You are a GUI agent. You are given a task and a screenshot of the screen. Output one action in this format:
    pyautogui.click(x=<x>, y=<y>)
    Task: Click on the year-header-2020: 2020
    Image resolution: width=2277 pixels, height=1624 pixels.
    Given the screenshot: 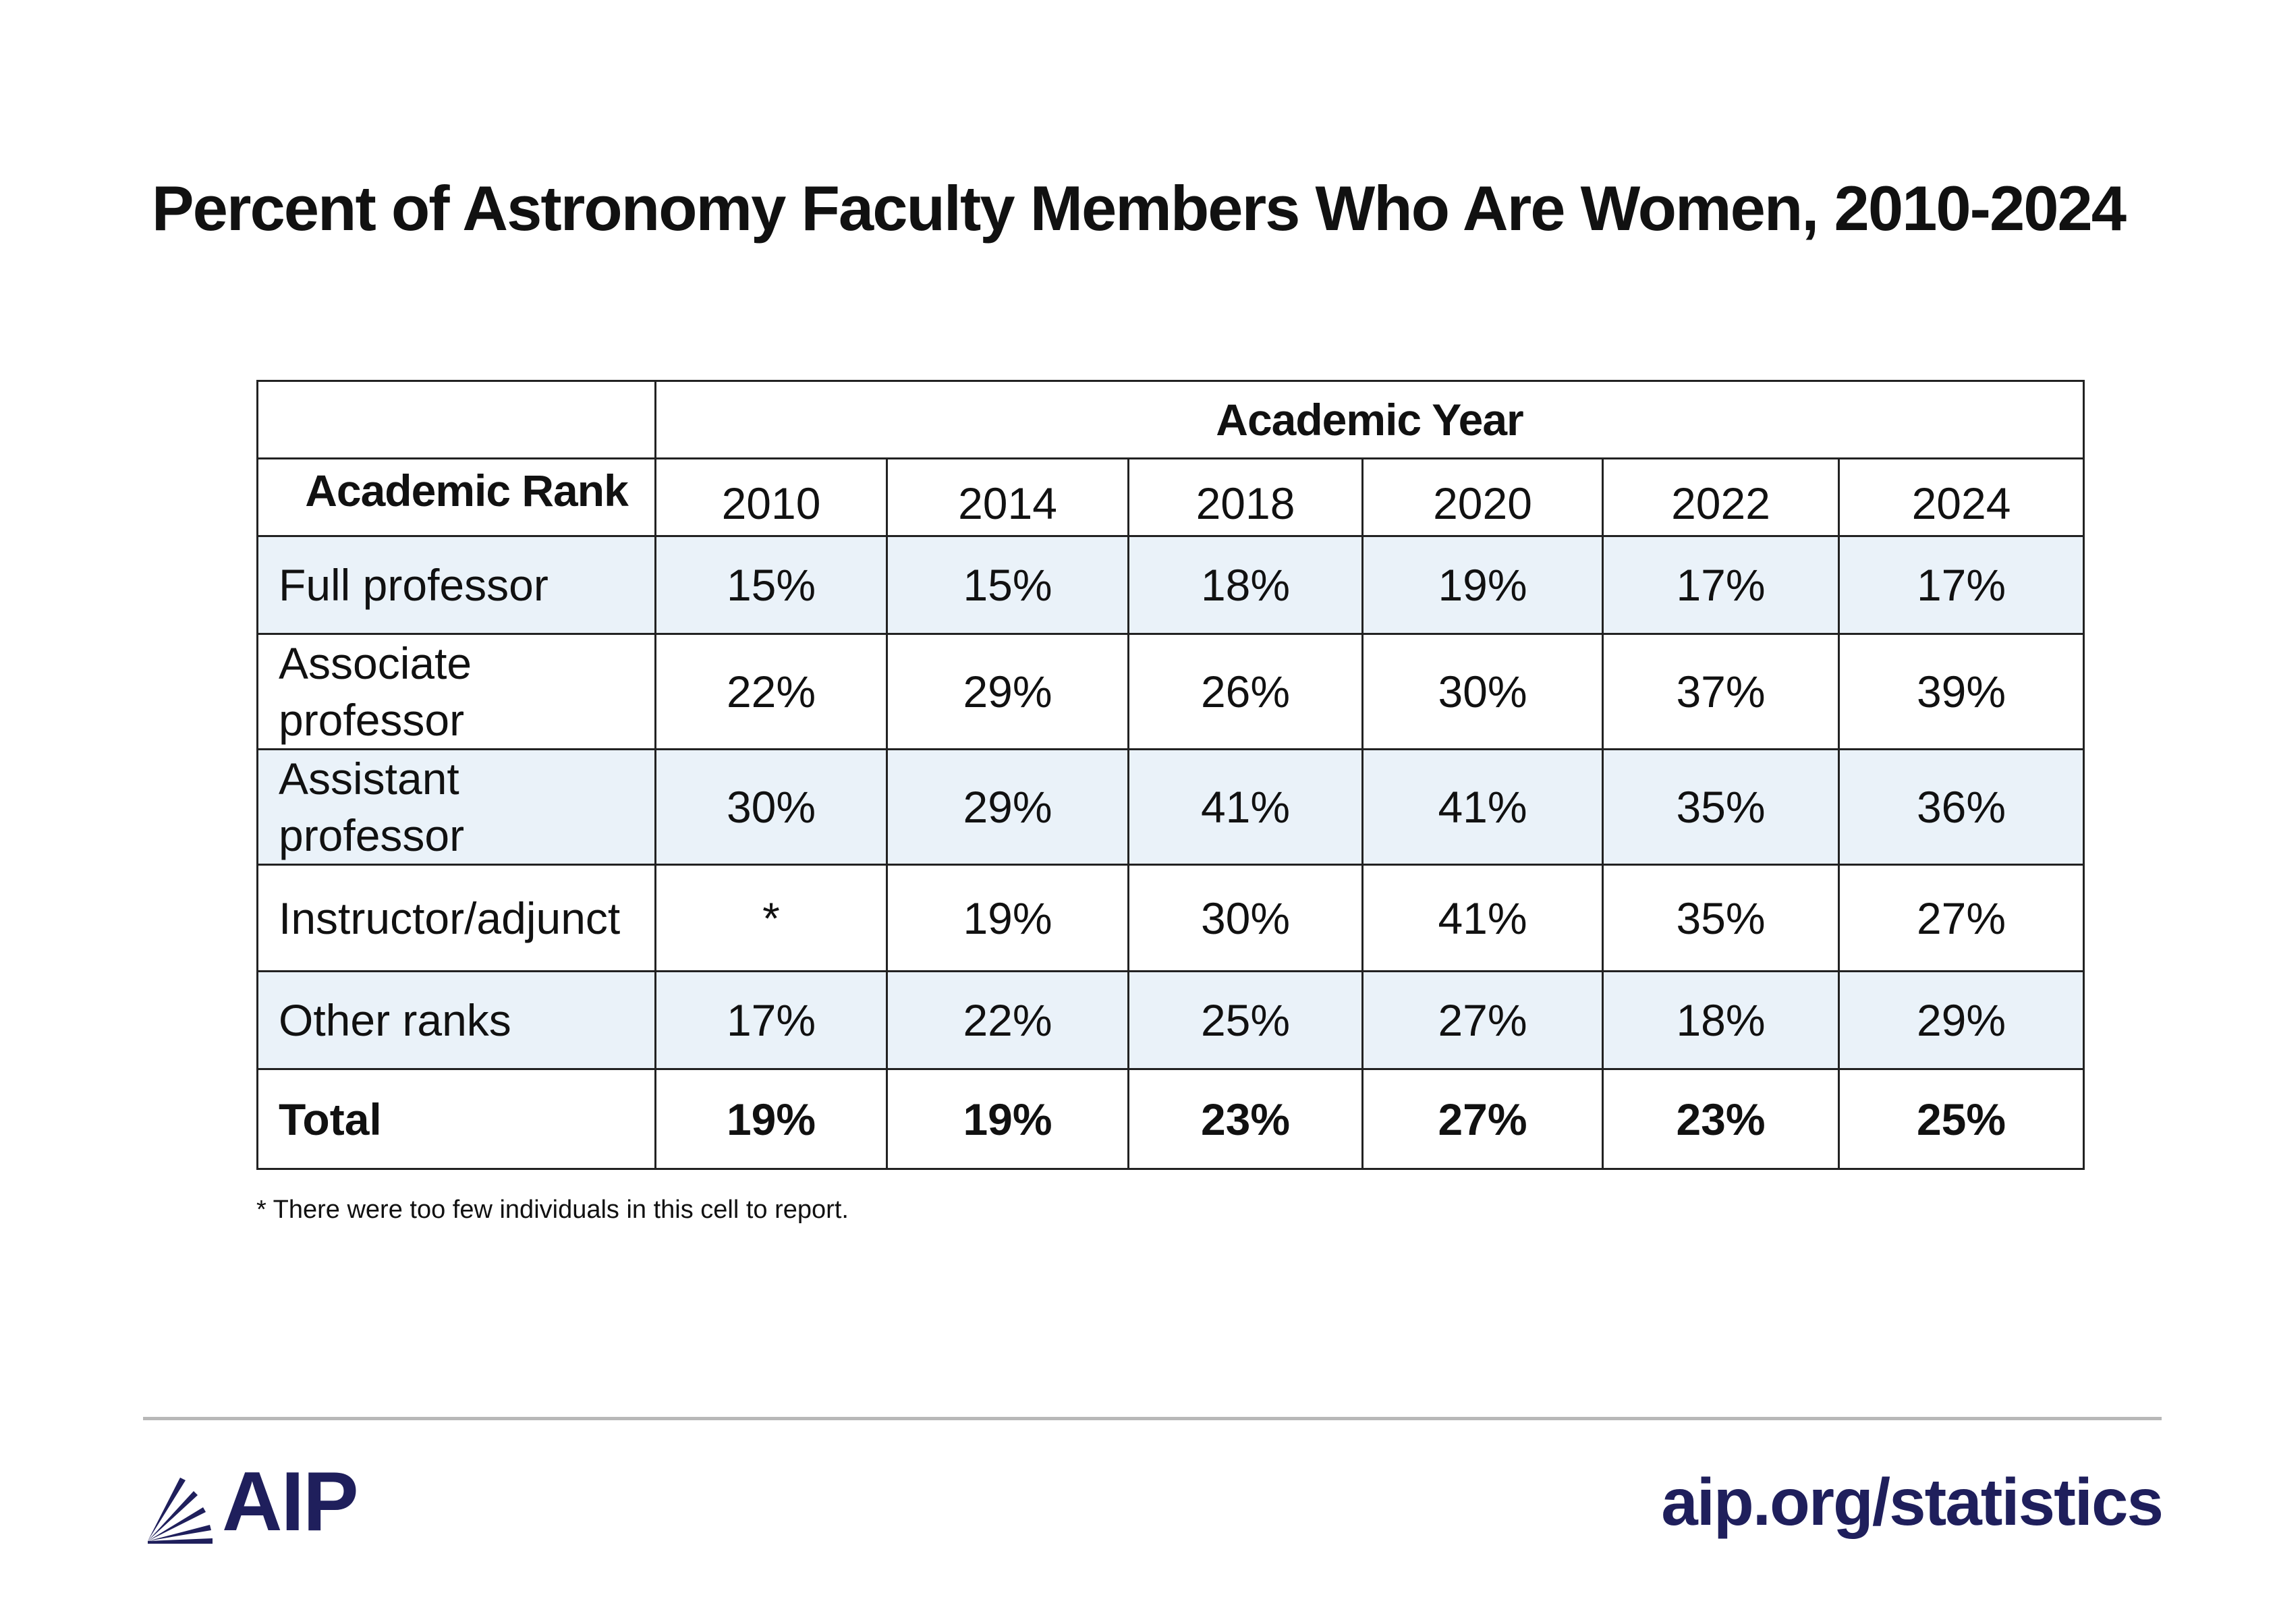 What is the action you would take?
    pyautogui.click(x=1483, y=497)
    